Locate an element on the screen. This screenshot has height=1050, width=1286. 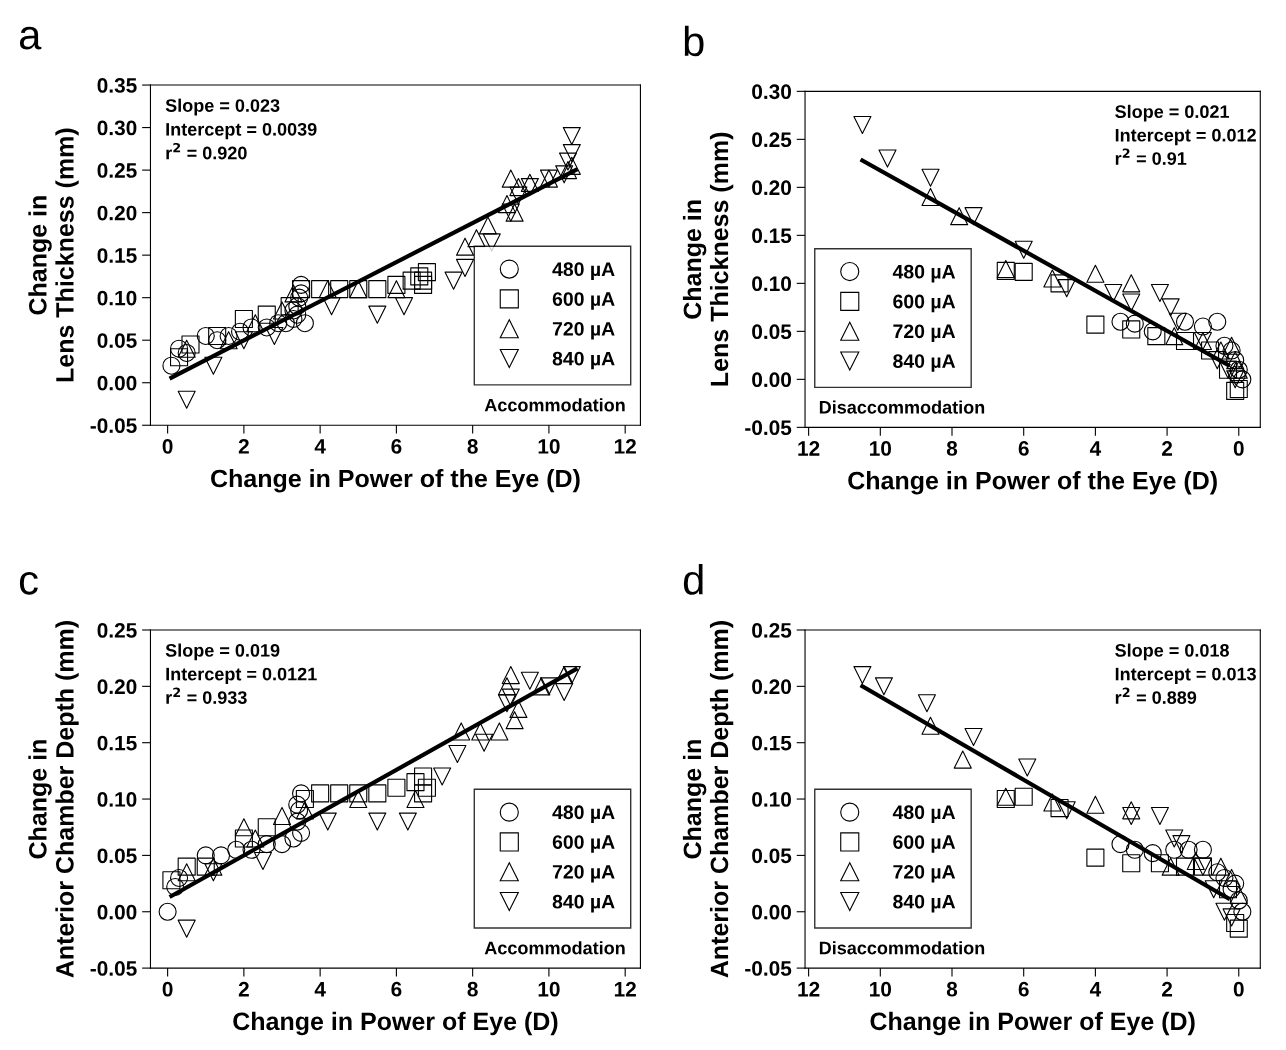
chart-title: c is located at coordinates (28, 583).